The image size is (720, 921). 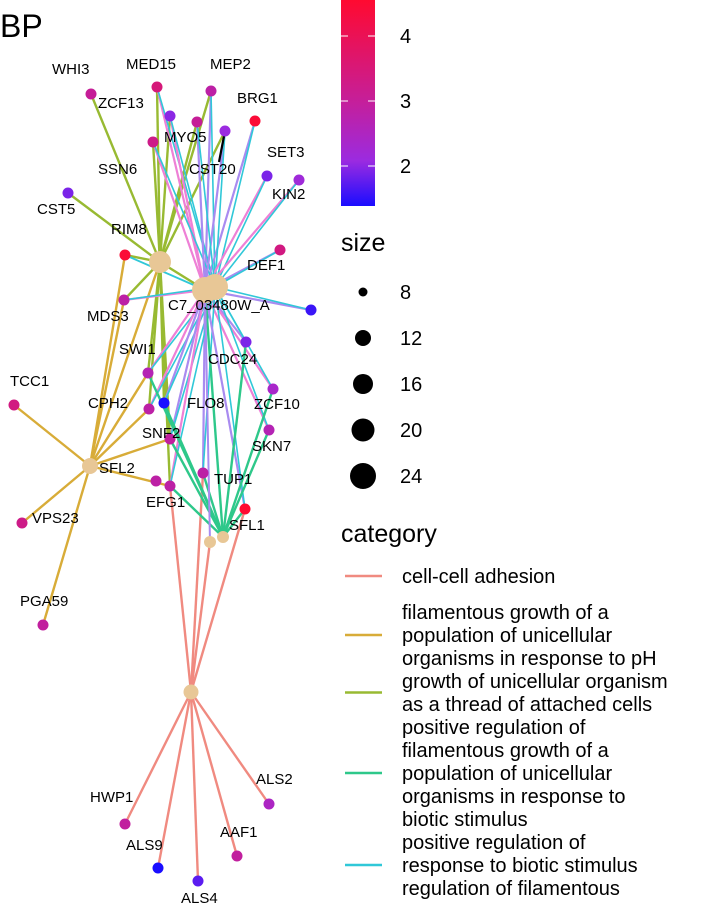 What do you see at coordinates (71, 69) in the screenshot?
I see `gene-label: WHI3` at bounding box center [71, 69].